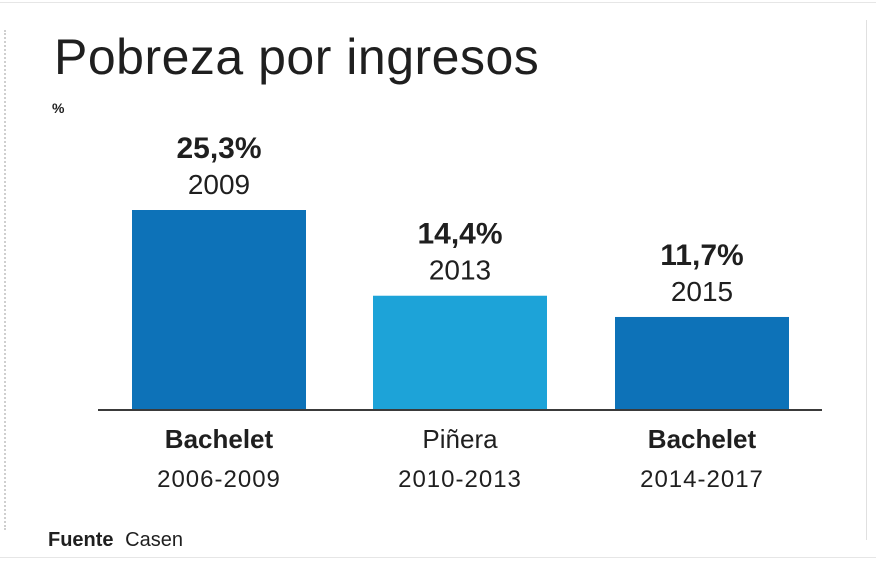  I want to click on category-president-label-2: Piñera, so click(460, 439).